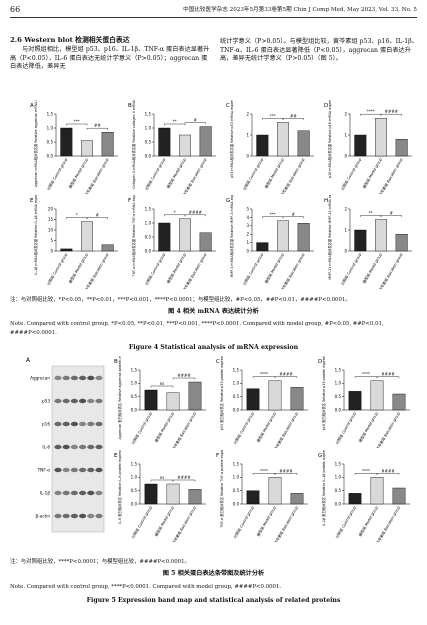 This screenshot has height=625, width=427. What do you see at coordinates (40, 378) in the screenshot?
I see `blot-row-label: Aggrecan` at bounding box center [40, 378].